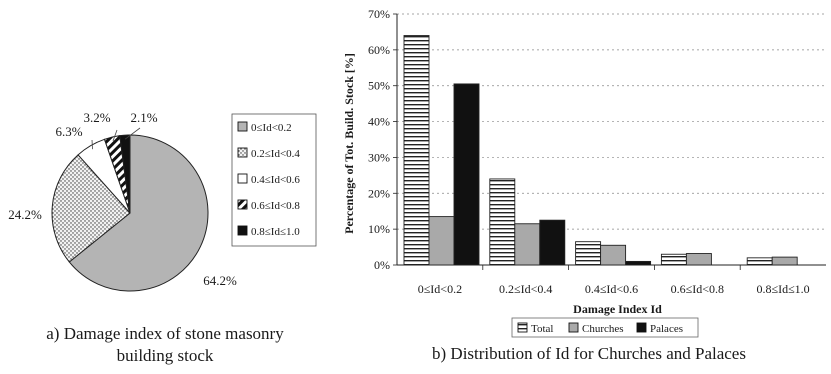 This screenshot has height=374, width=831. Describe the element at coordinates (143, 117) in the screenshot. I see `pie-slice-label: 2.1%` at that location.